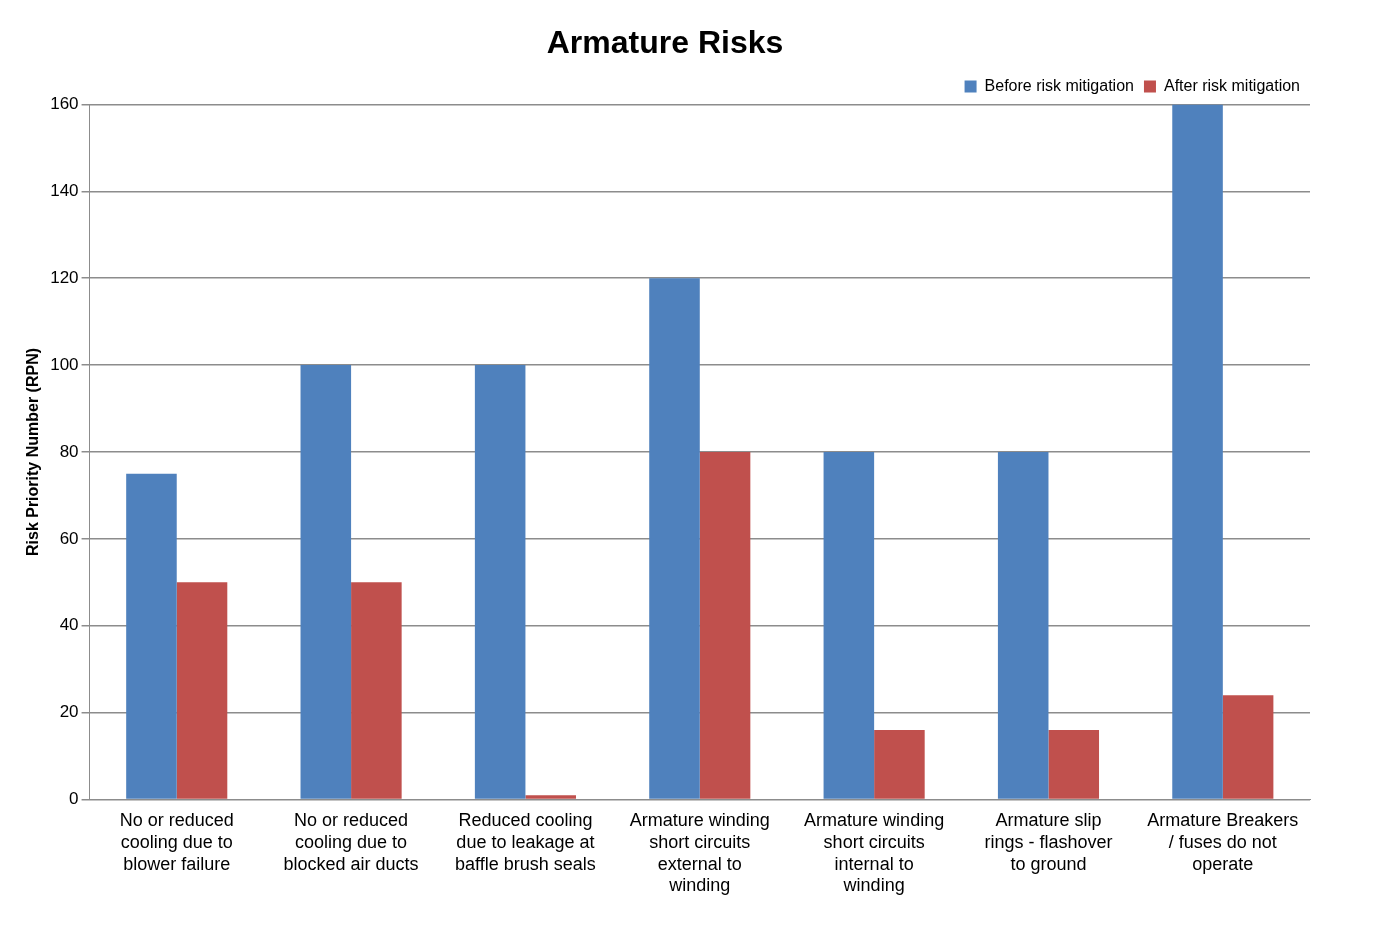  What do you see at coordinates (69, 538) in the screenshot?
I see `y-tick-label: 60` at bounding box center [69, 538].